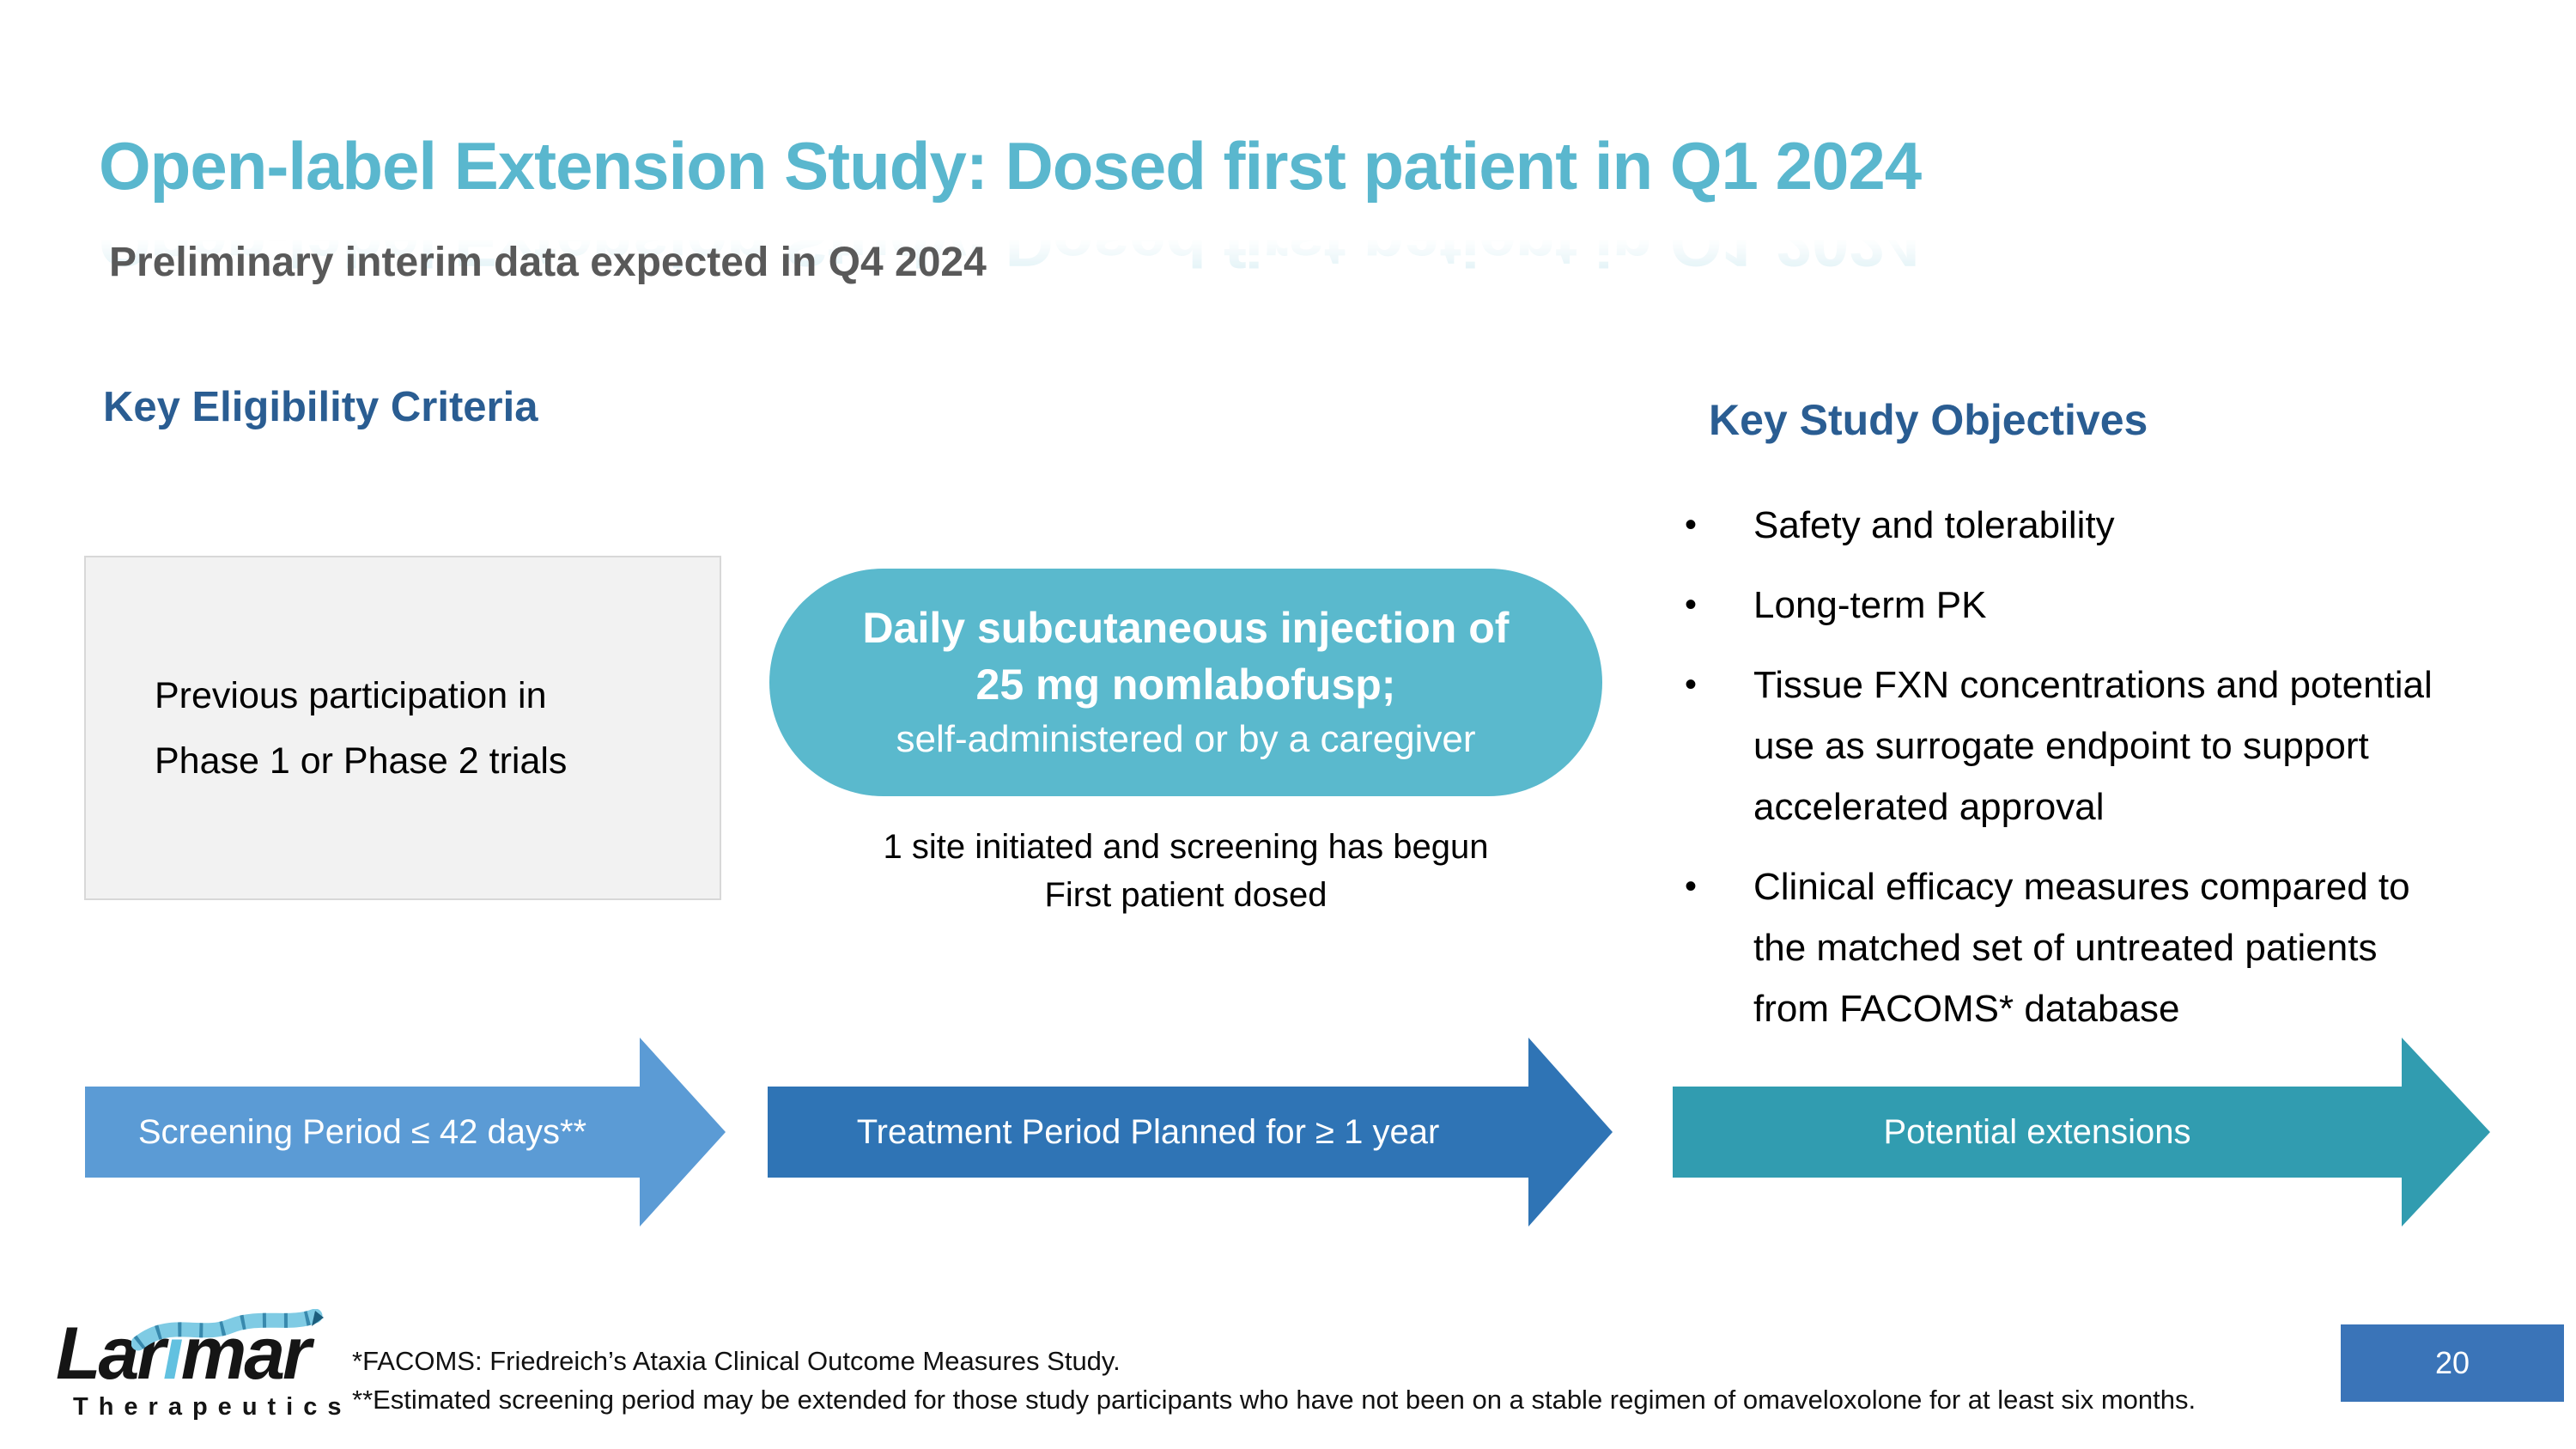 This screenshot has width=2576, height=1449. What do you see at coordinates (1870, 605) in the screenshot?
I see `objective-text: Long-term PK` at bounding box center [1870, 605].